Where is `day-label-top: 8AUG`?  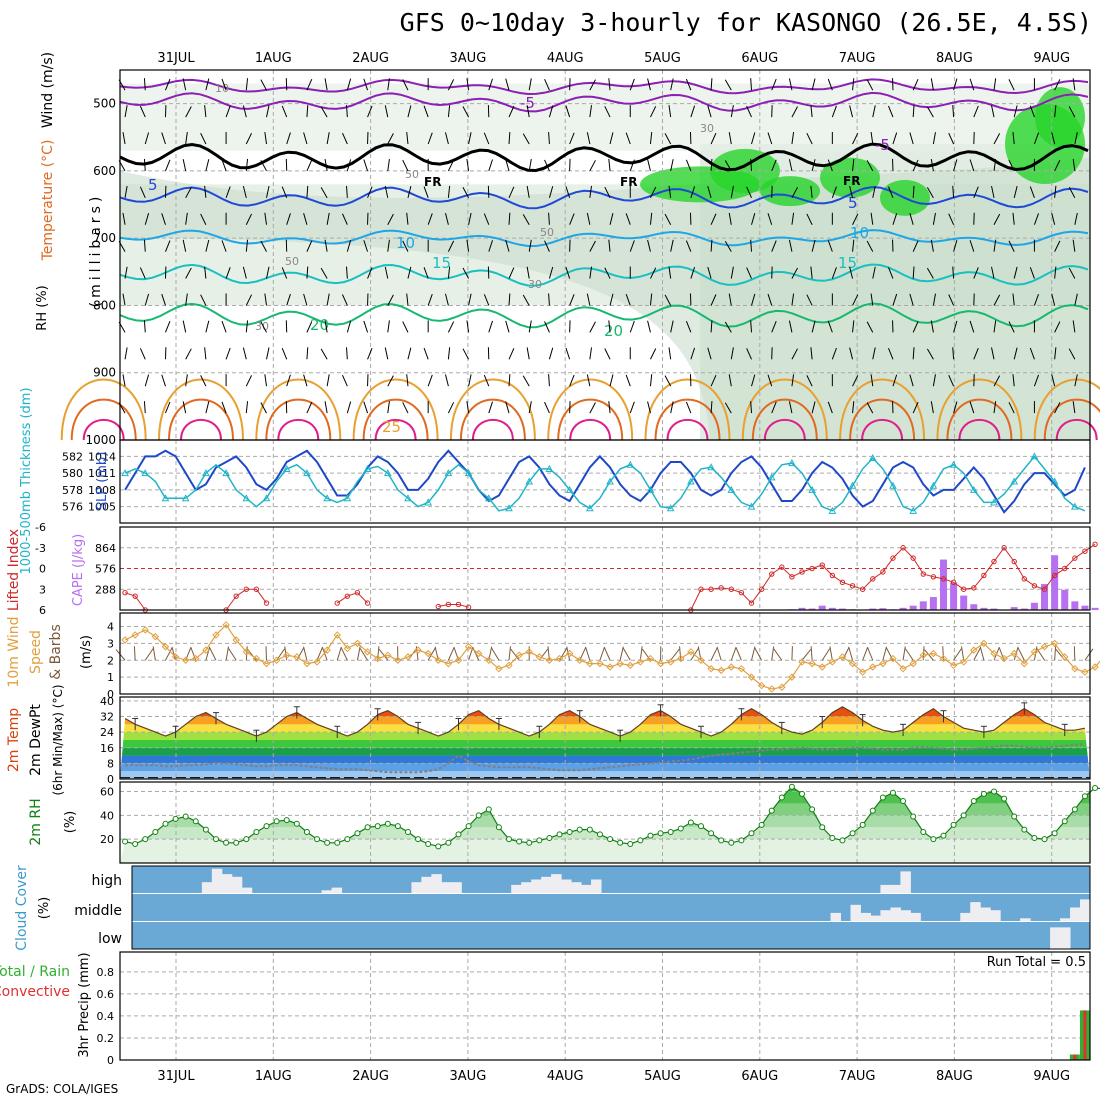
day-label-top: 8AUG is located at coordinates (954, 58).